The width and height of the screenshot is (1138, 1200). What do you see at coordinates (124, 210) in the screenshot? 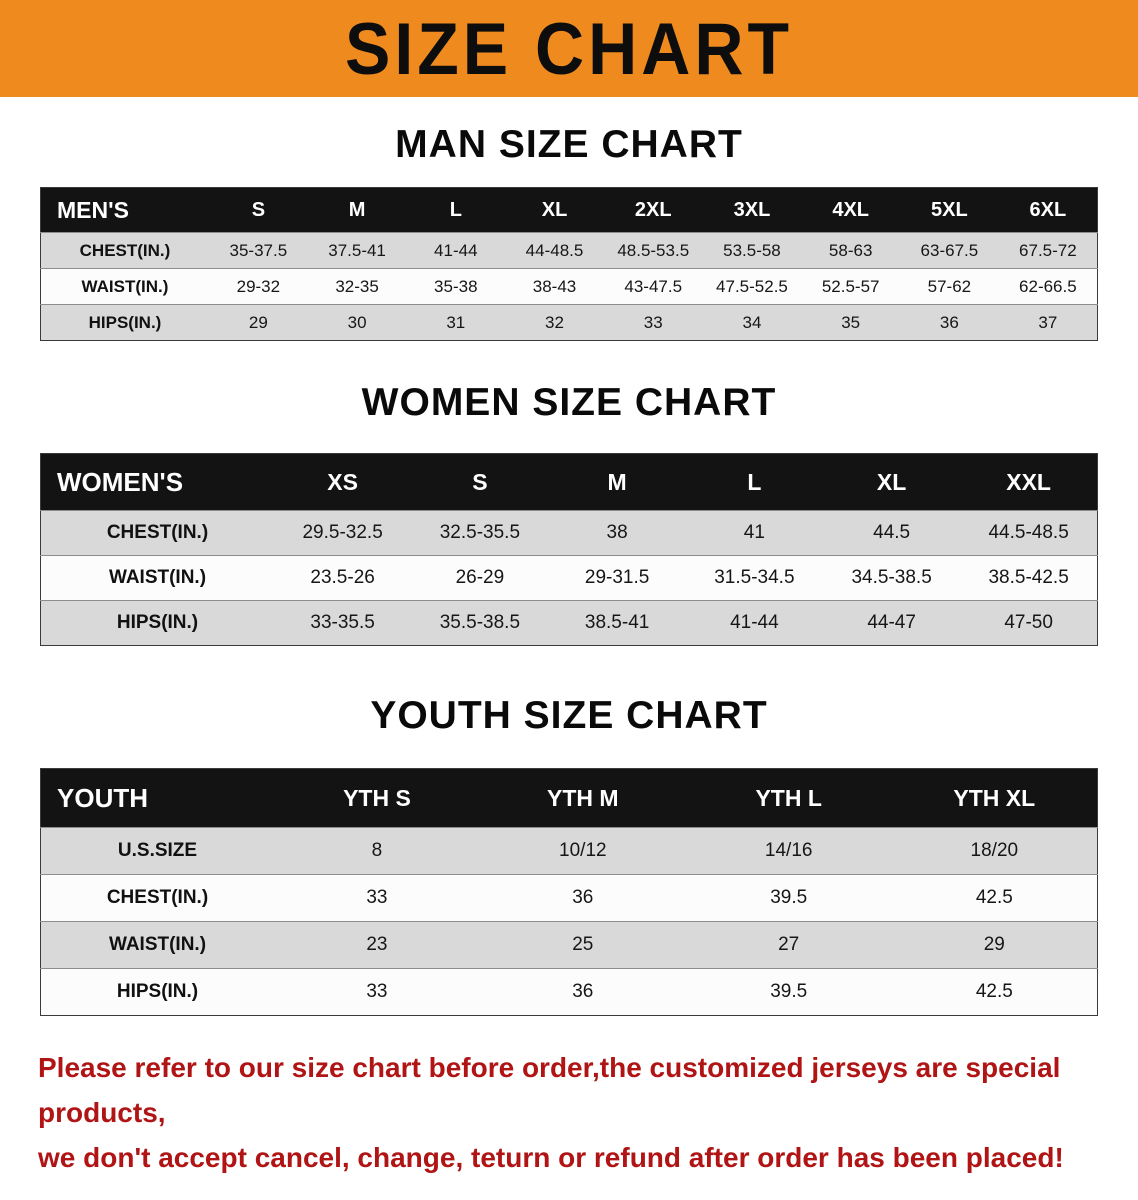
I see `table-title-cell: MEN'S` at bounding box center [124, 210].